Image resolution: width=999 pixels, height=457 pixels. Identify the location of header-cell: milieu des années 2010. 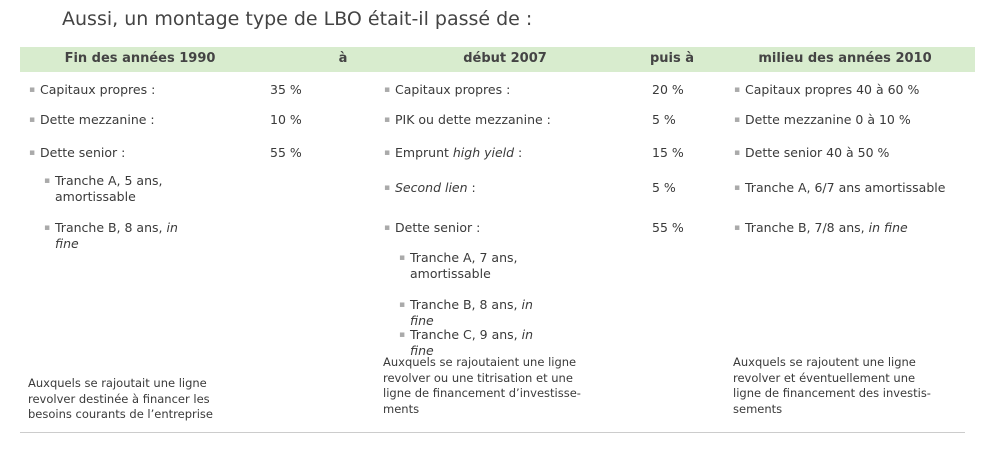
(845, 58).